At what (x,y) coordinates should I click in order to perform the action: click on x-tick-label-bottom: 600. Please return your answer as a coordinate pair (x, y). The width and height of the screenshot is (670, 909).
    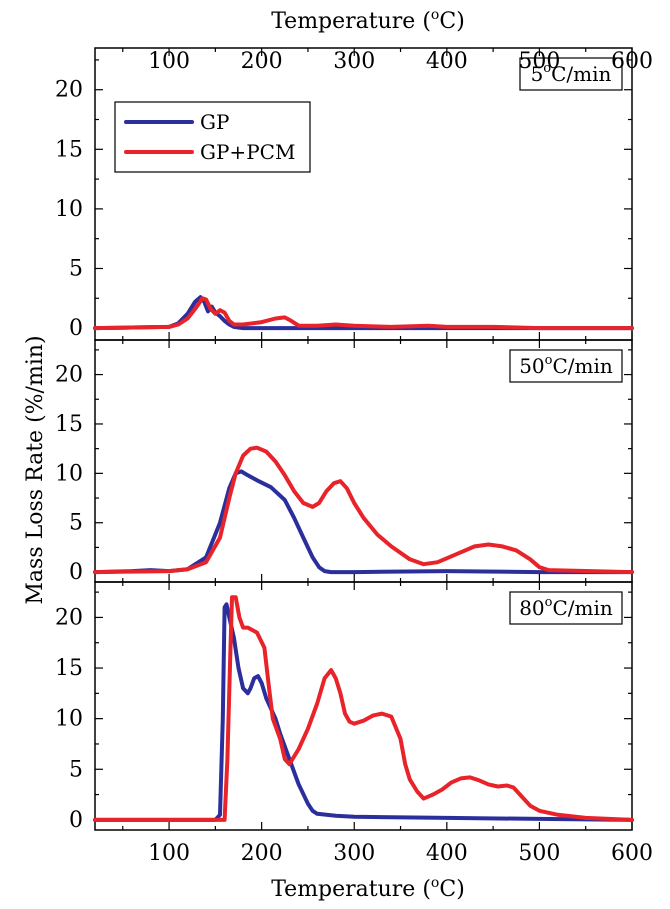
    Looking at the image, I should click on (632, 853).